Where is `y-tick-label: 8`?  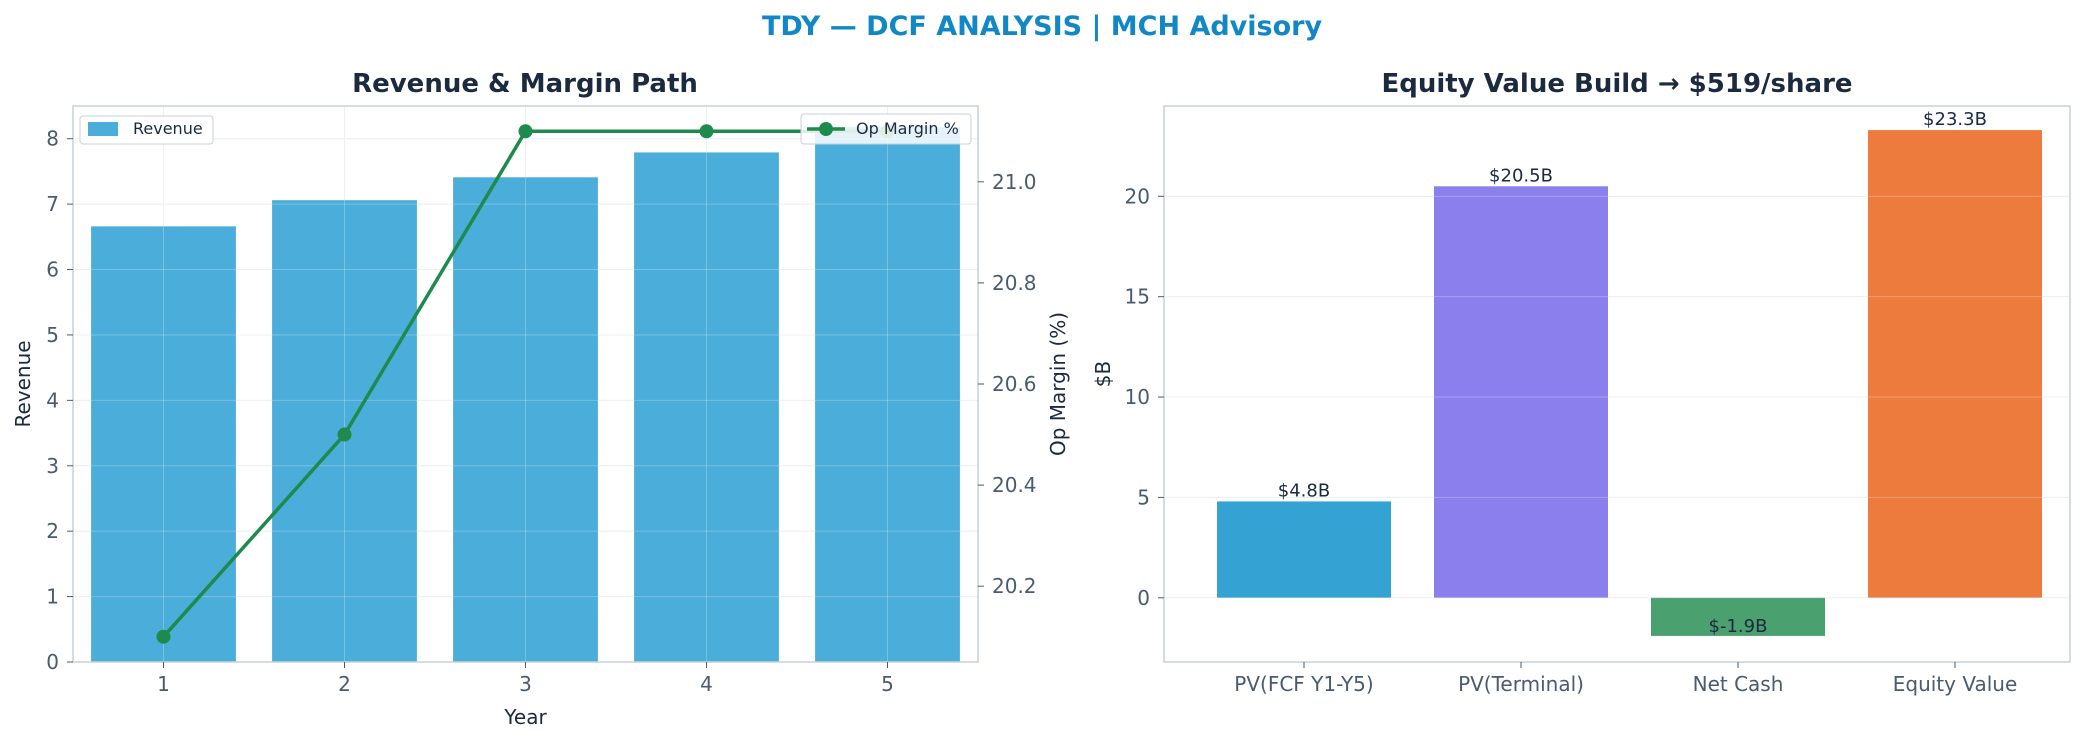 y-tick-label: 8 is located at coordinates (52, 139).